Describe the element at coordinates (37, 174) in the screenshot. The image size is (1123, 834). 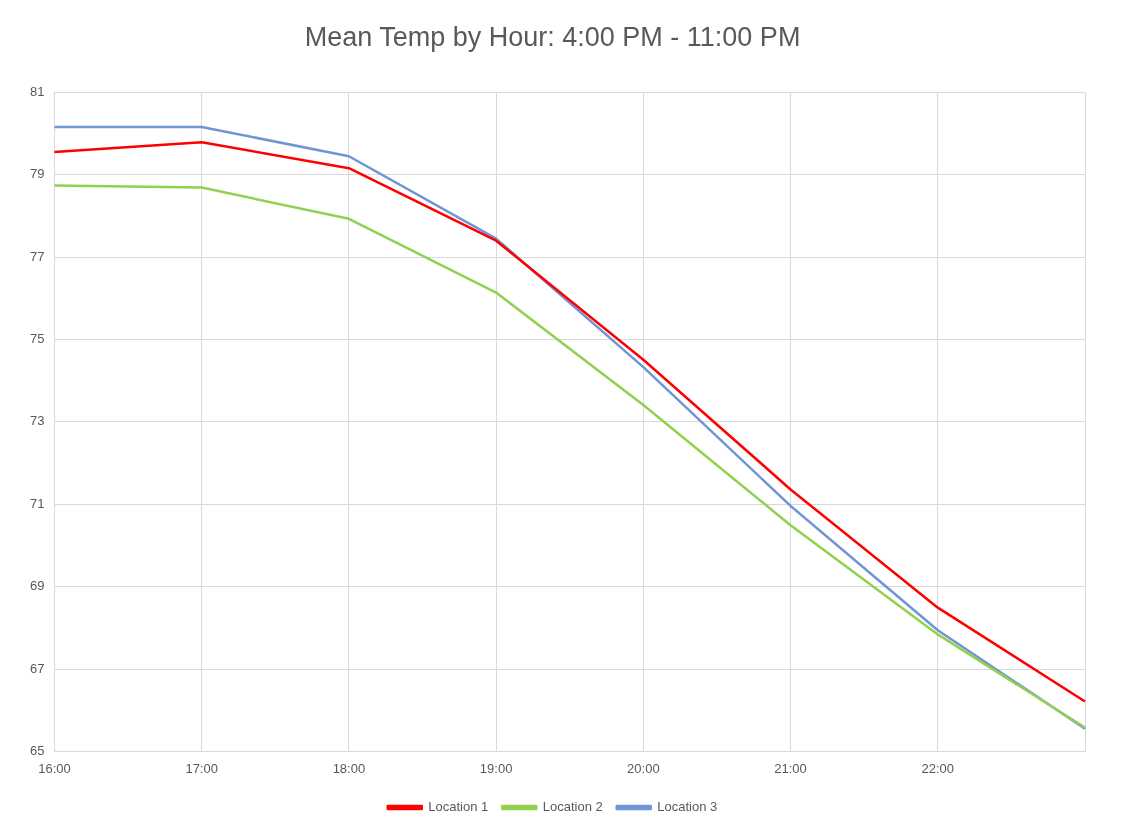
I see `y-tick-label: 79` at that location.